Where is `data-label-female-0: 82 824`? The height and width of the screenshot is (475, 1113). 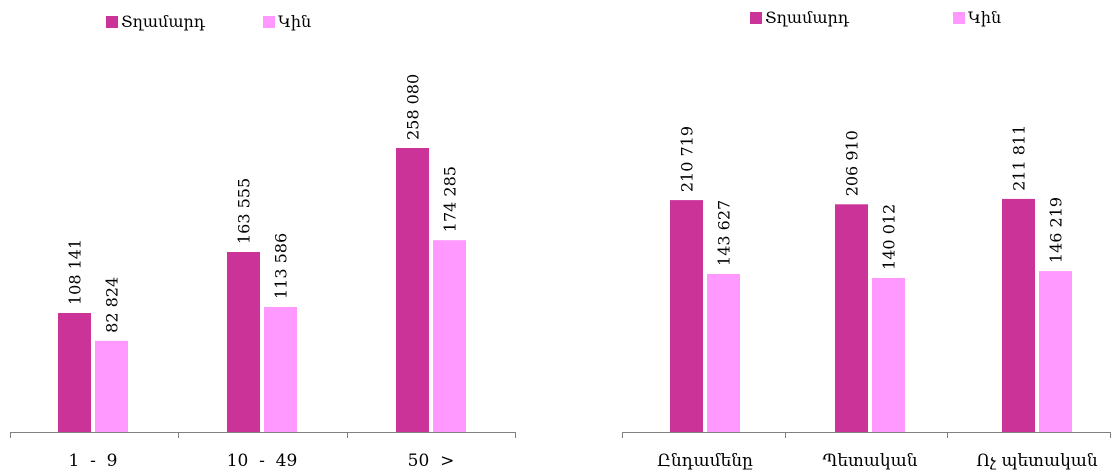 data-label-female-0: 82 824 is located at coordinates (112, 305).